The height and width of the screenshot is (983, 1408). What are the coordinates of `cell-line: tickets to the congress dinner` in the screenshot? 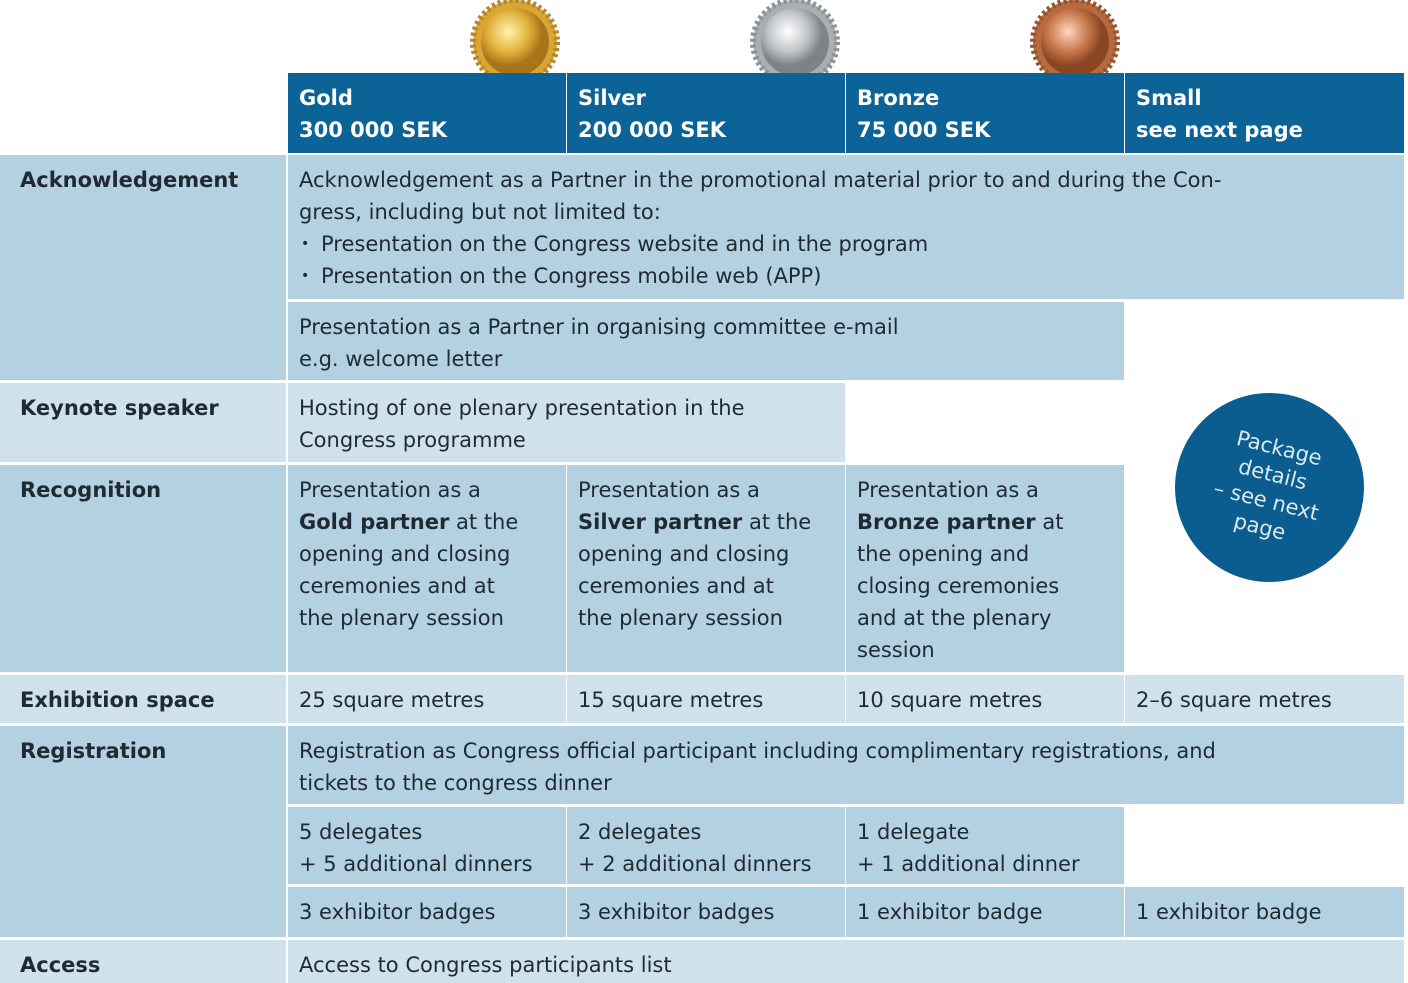 It's located at (455, 783).